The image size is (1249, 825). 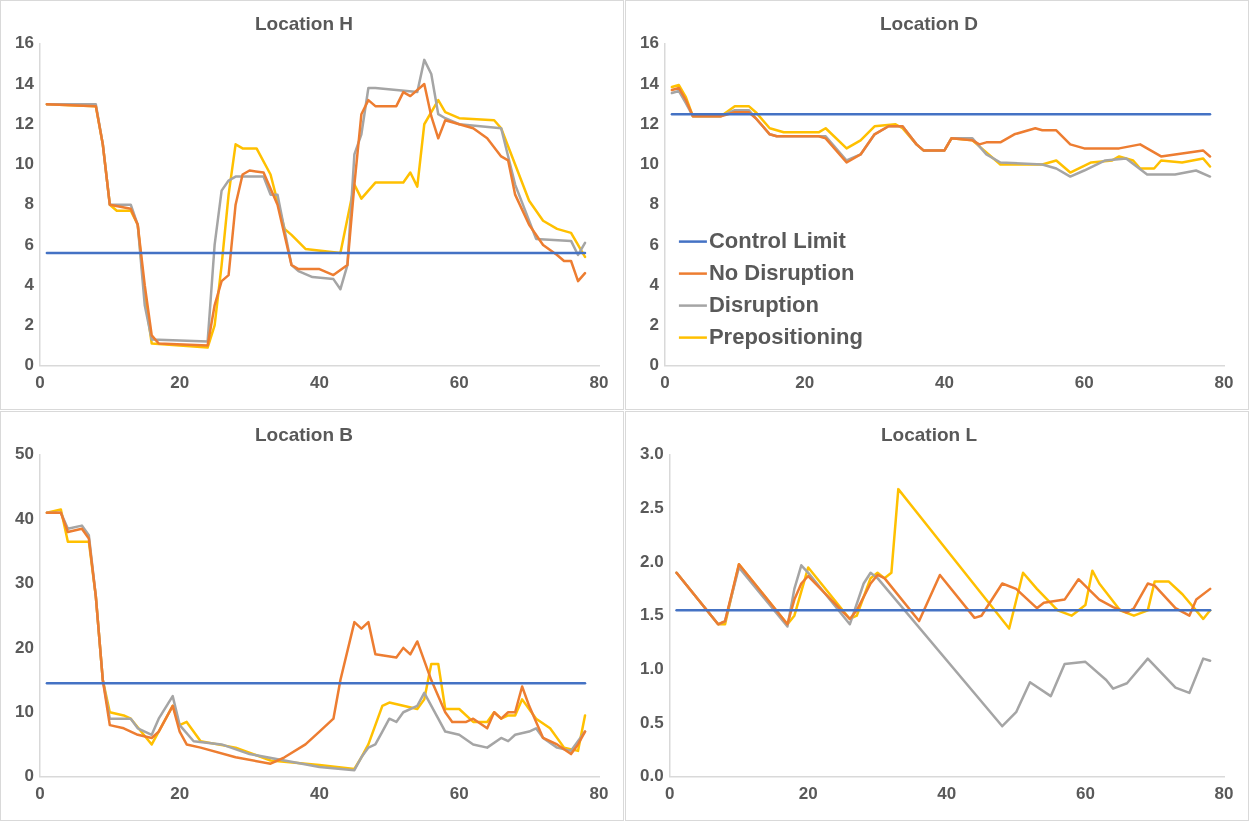 What do you see at coordinates (763, 304) in the screenshot?
I see `legend-label: Disruption` at bounding box center [763, 304].